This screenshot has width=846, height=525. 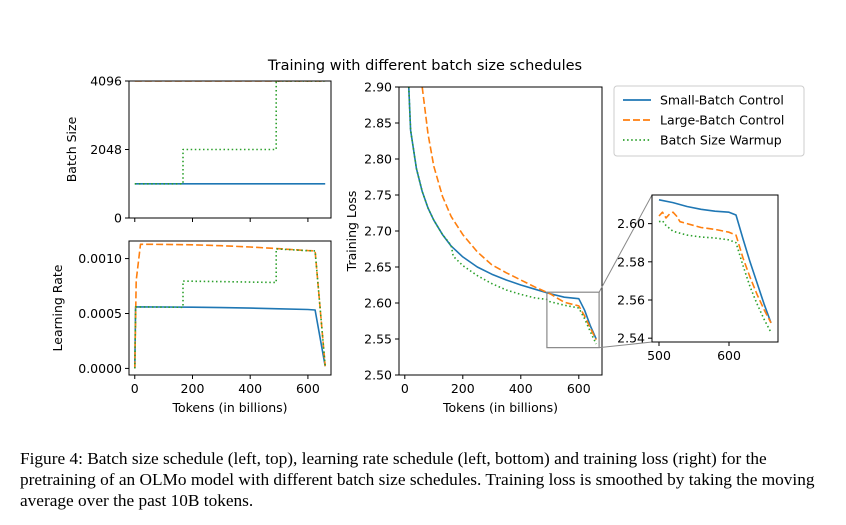 I want to click on inset-panel: 2.54 2.56 2.58 2.60 500 600, so click(x=698, y=278).